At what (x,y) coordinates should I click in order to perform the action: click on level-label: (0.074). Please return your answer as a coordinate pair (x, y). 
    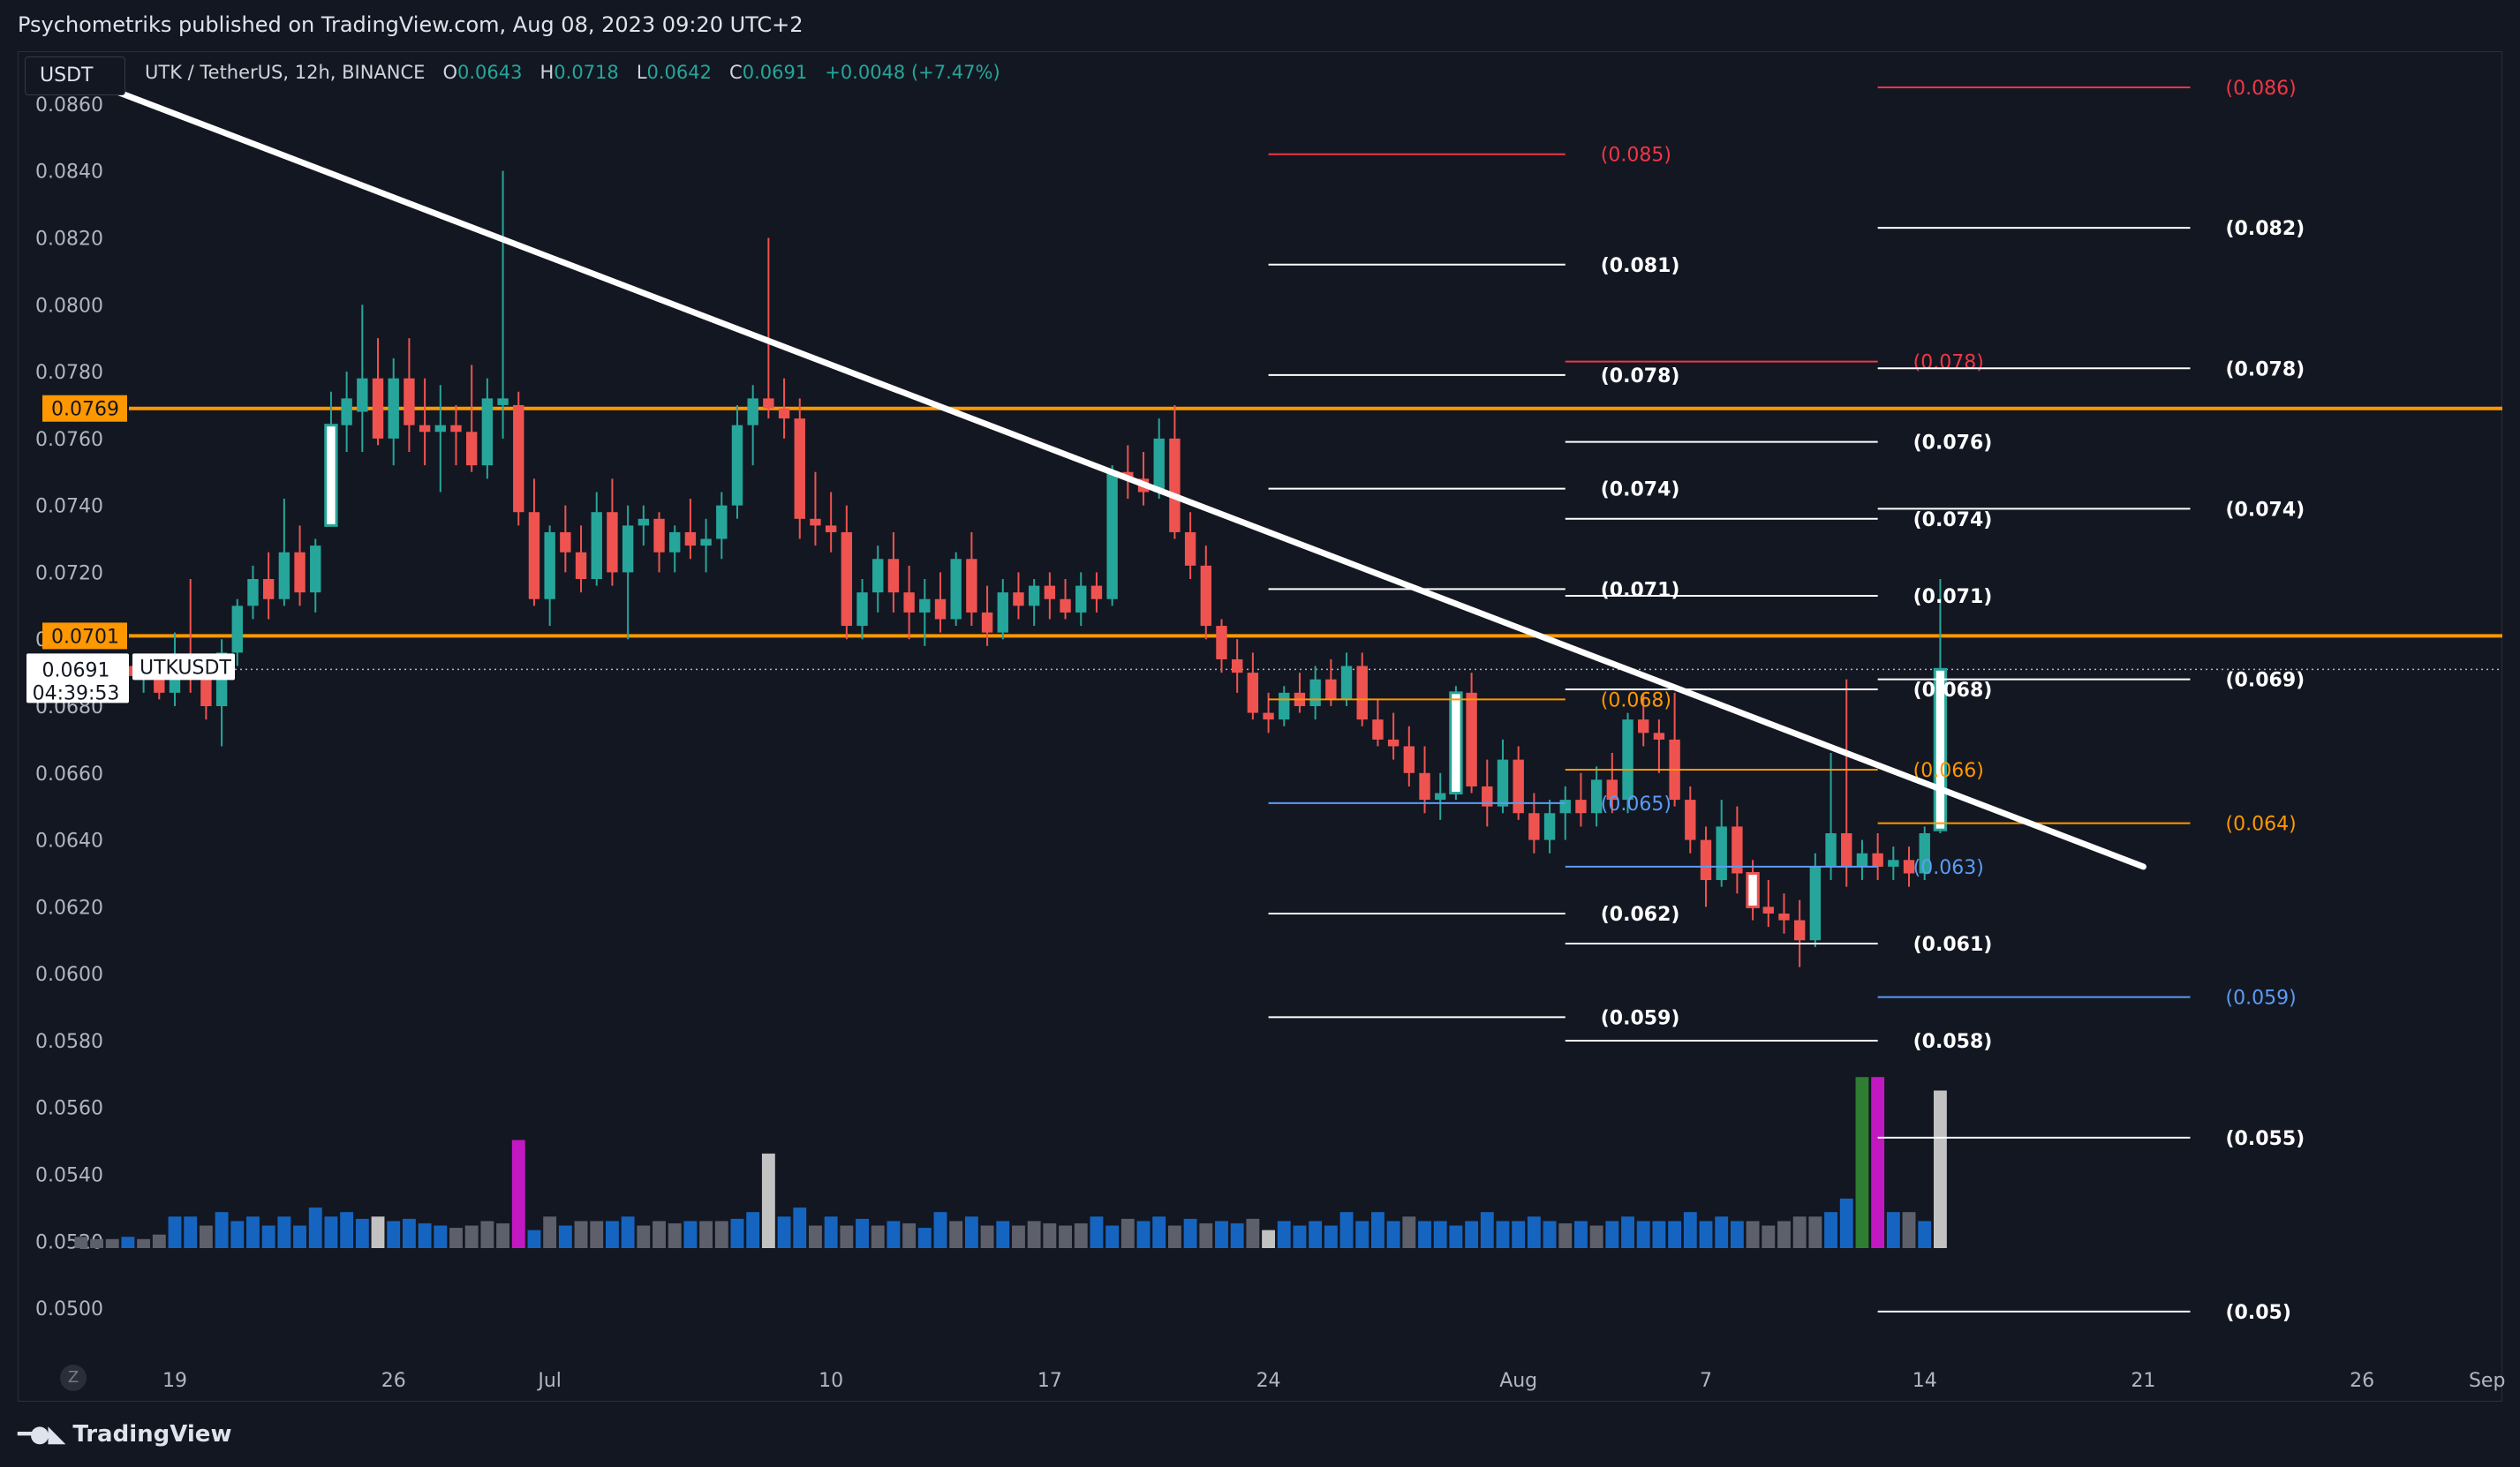
    Looking at the image, I should click on (1640, 490).